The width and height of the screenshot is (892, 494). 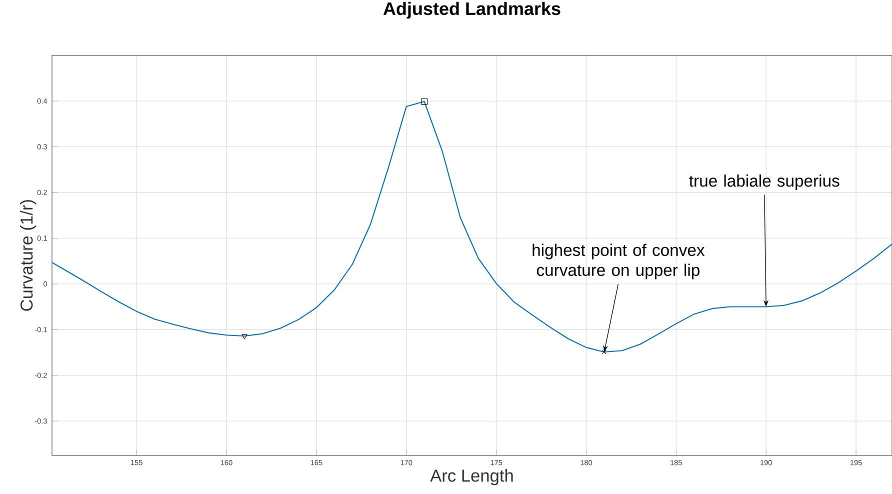 What do you see at coordinates (28, 255) in the screenshot?
I see `y-axis-title: Curvature (1/r)` at bounding box center [28, 255].